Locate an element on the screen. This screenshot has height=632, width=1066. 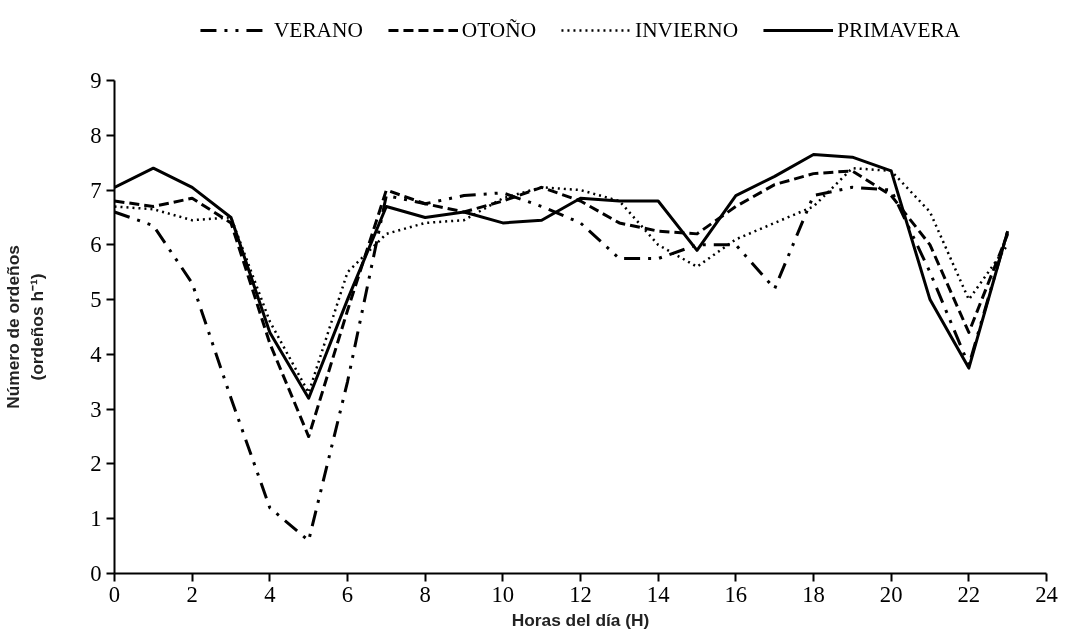
x-tick-label: 6 is located at coordinates (347, 594).